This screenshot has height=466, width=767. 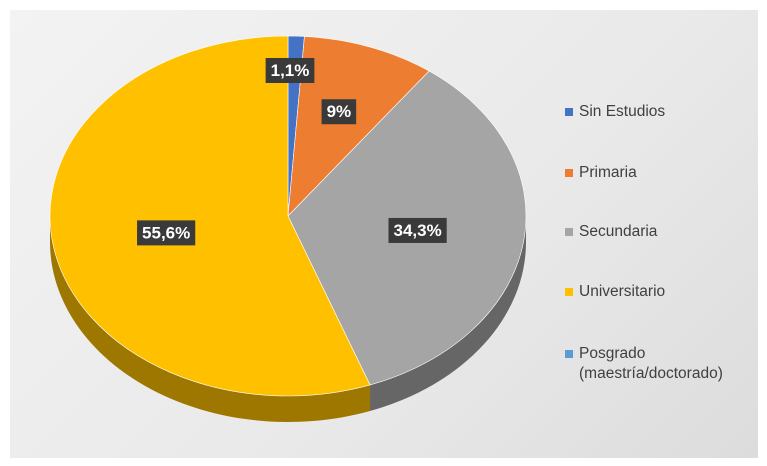 I want to click on pie-side-secundaria, so click(x=448, y=313).